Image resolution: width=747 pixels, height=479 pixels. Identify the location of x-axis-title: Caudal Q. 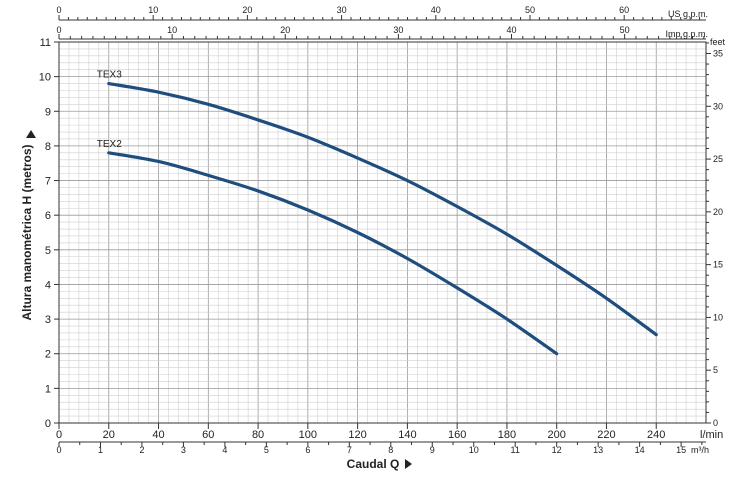
(373, 464).